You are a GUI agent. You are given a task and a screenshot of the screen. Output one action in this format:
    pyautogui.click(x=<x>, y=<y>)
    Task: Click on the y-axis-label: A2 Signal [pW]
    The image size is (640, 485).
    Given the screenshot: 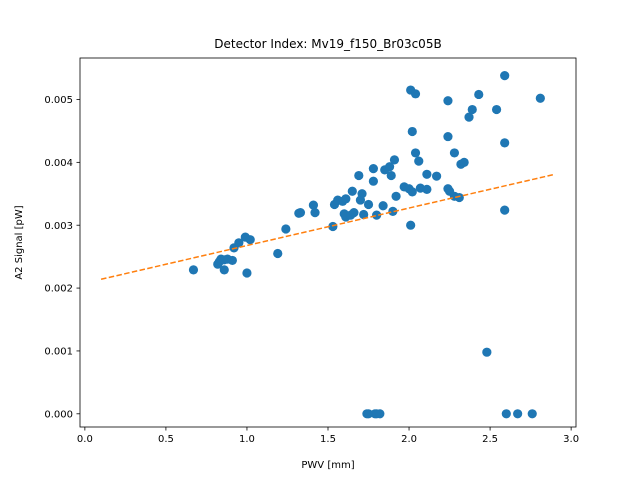 What is the action you would take?
    pyautogui.click(x=19, y=242)
    